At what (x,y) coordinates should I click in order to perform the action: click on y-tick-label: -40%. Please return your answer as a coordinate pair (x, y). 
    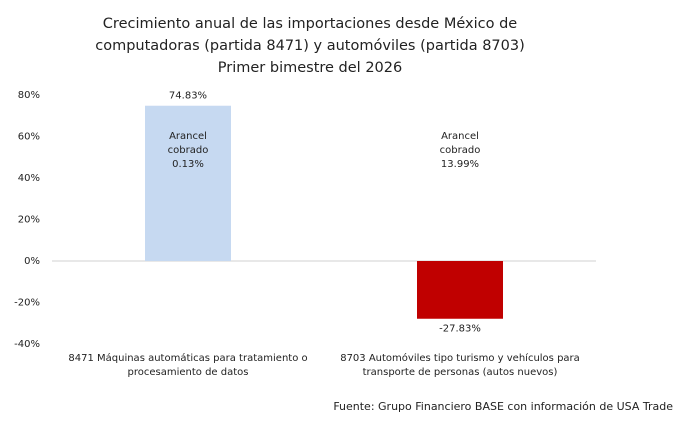
    Looking at the image, I should click on (27, 344).